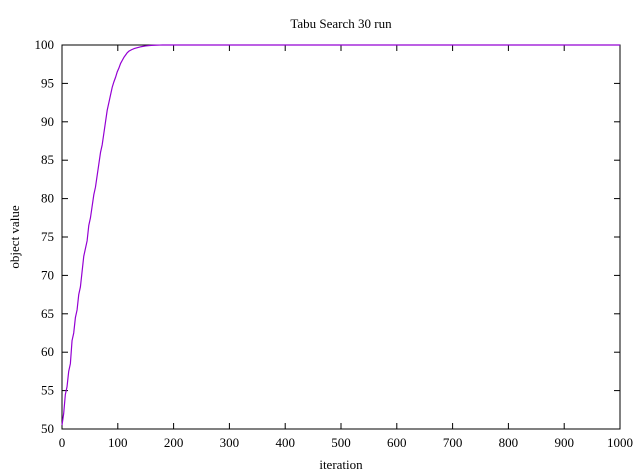 The height and width of the screenshot is (476, 640). I want to click on x-tick-label: 800, so click(509, 442).